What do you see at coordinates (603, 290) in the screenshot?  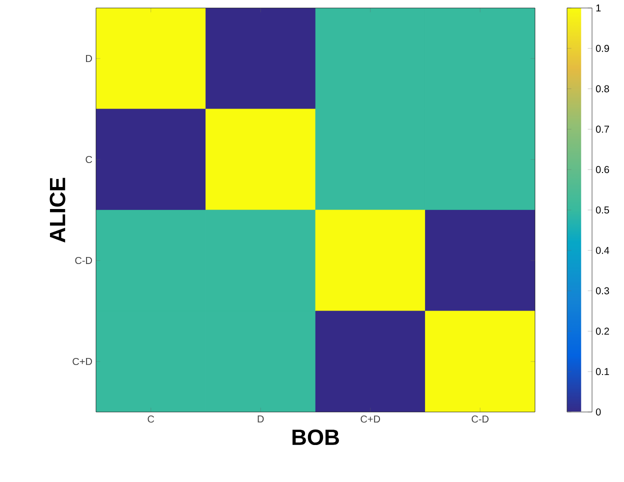 I see `color-bar-label: 0.3` at bounding box center [603, 290].